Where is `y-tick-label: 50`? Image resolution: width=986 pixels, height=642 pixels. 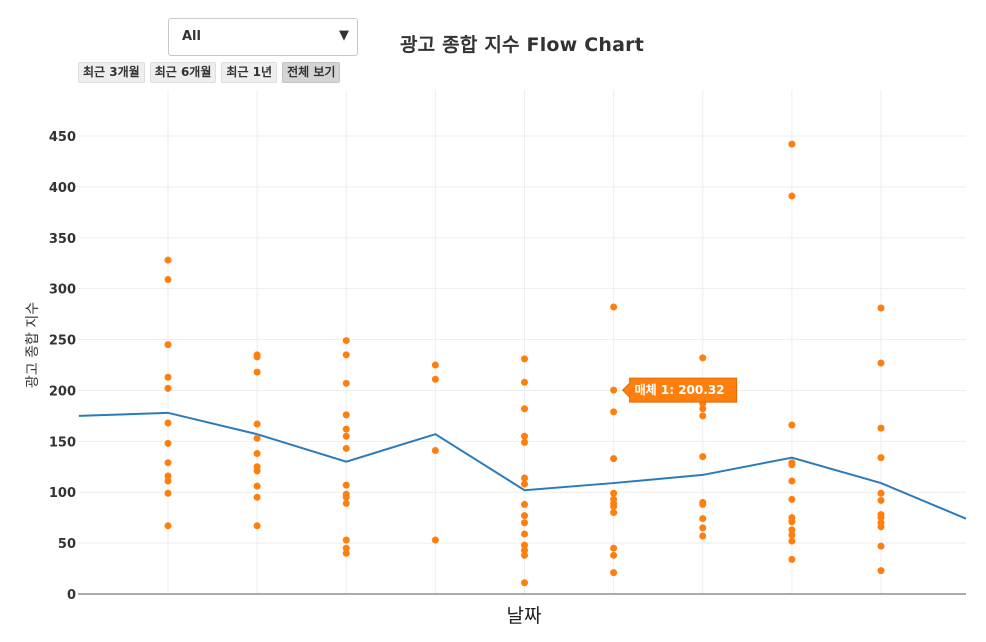 y-tick-label: 50 is located at coordinates (67, 544).